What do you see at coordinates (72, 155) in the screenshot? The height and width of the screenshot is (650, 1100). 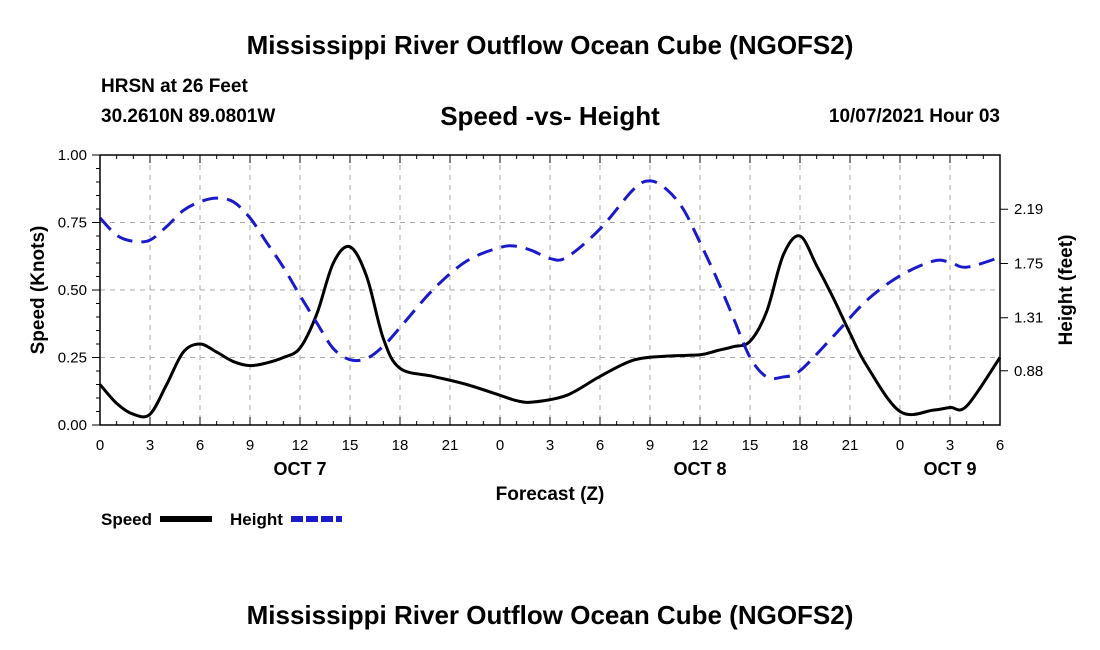 I see `y-tick-label: 1.00` at bounding box center [72, 155].